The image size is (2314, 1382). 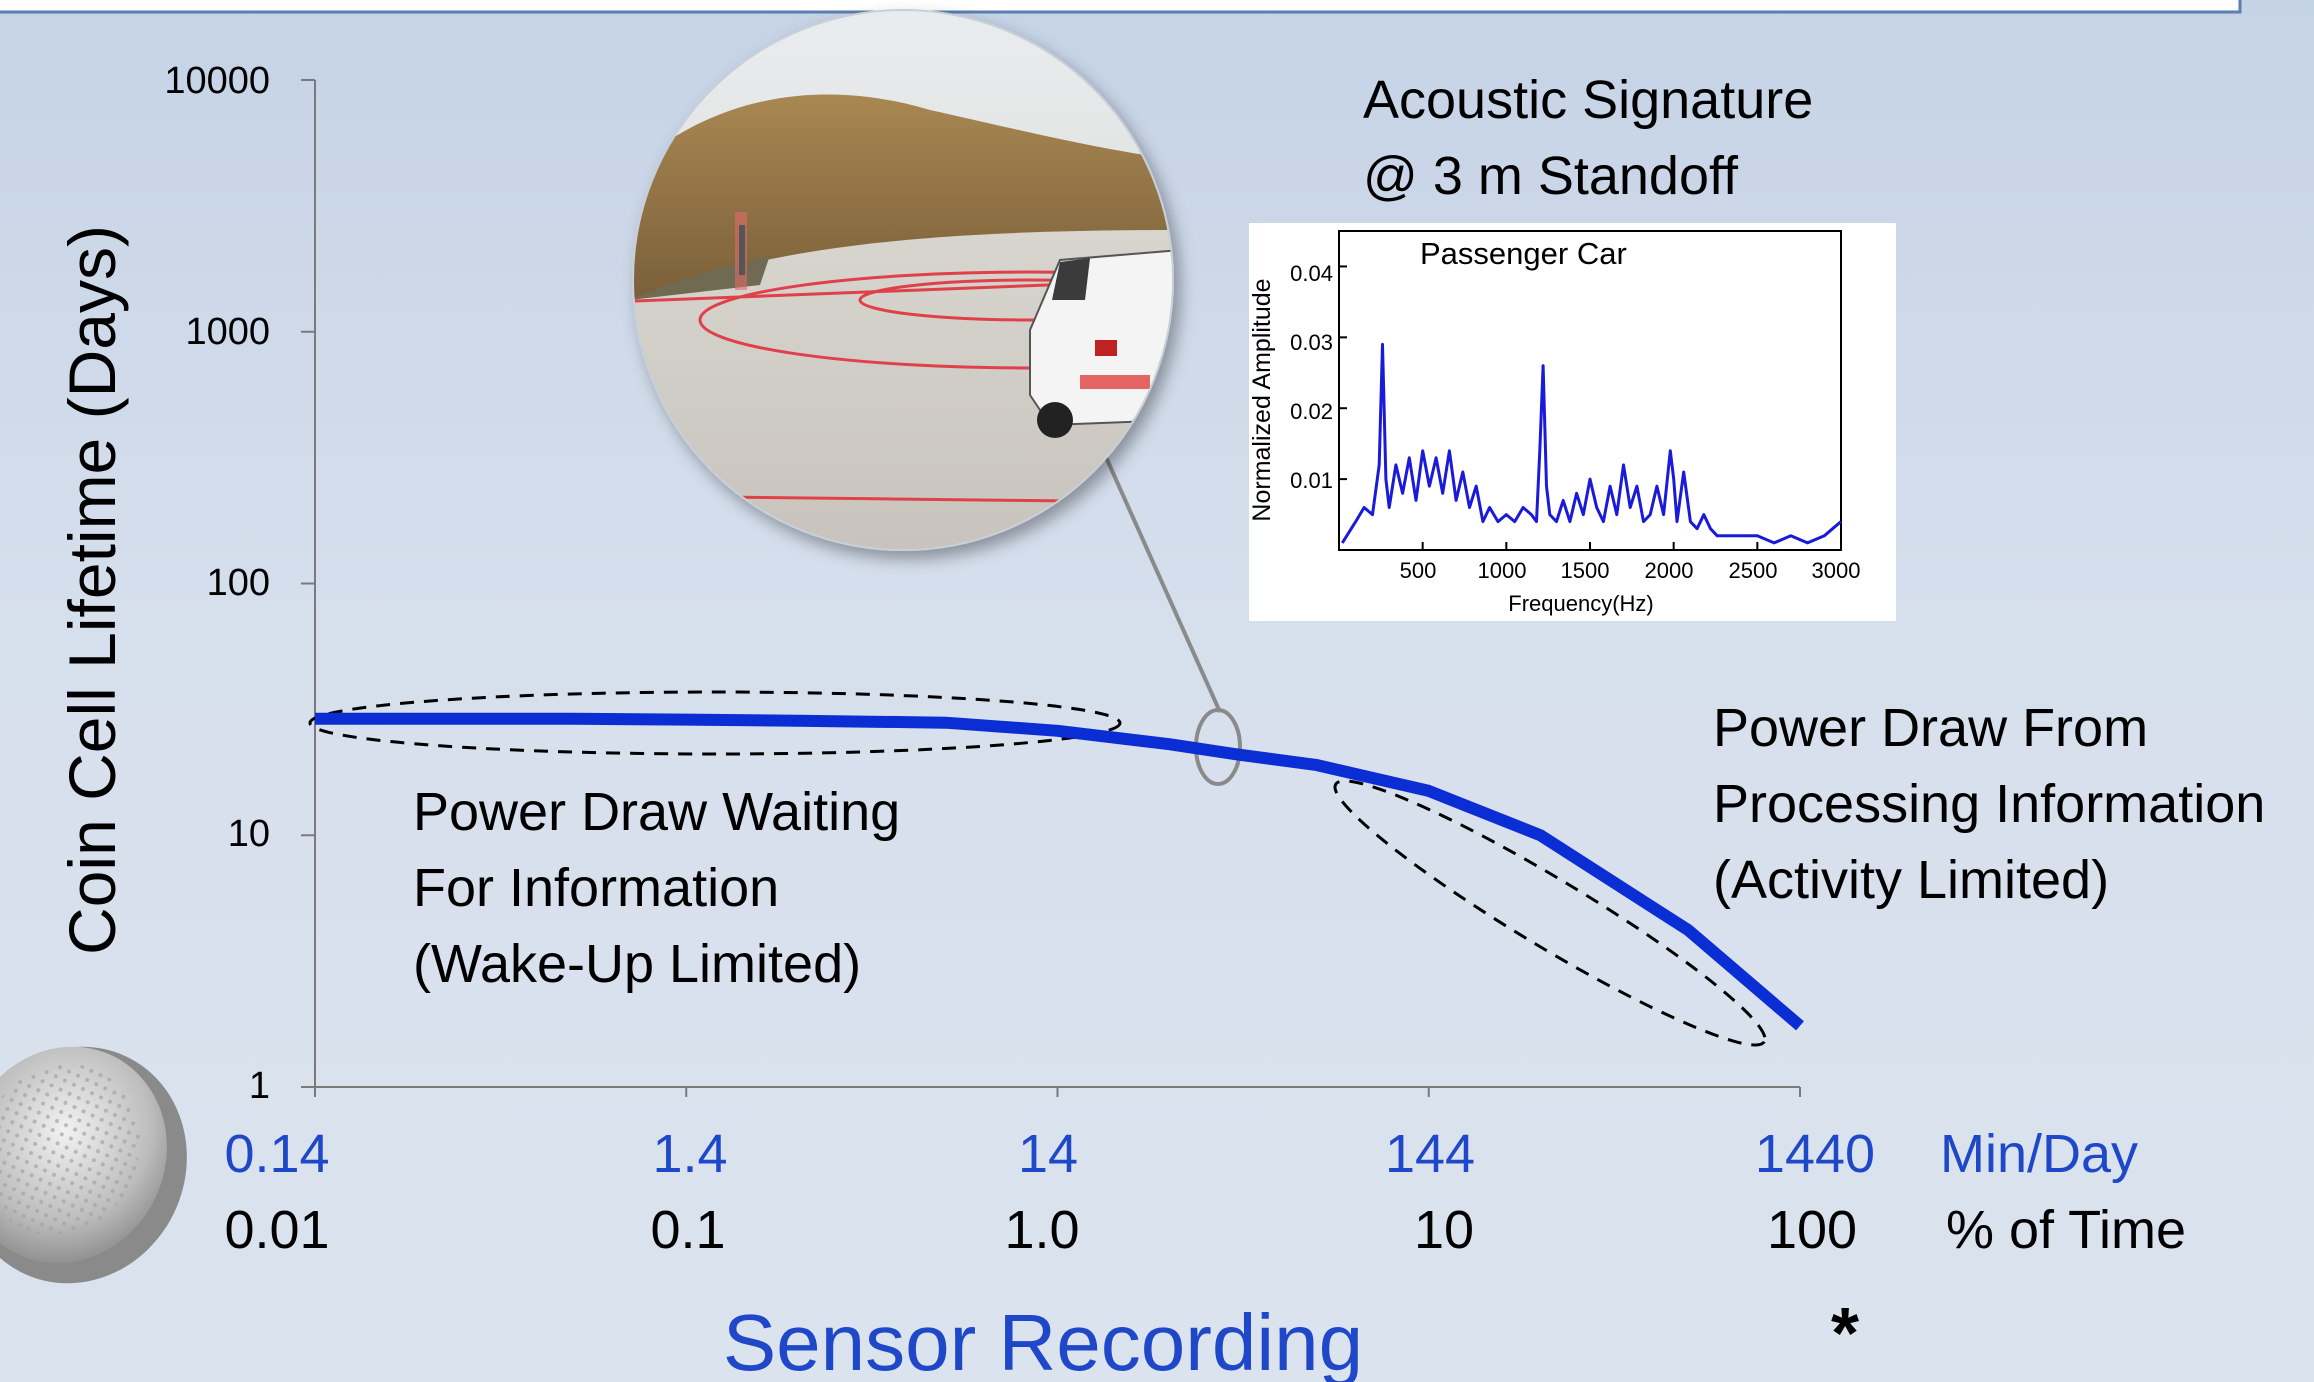 What do you see at coordinates (1930, 728) in the screenshot?
I see `activity-annotation-line-1: Power Draw From` at bounding box center [1930, 728].